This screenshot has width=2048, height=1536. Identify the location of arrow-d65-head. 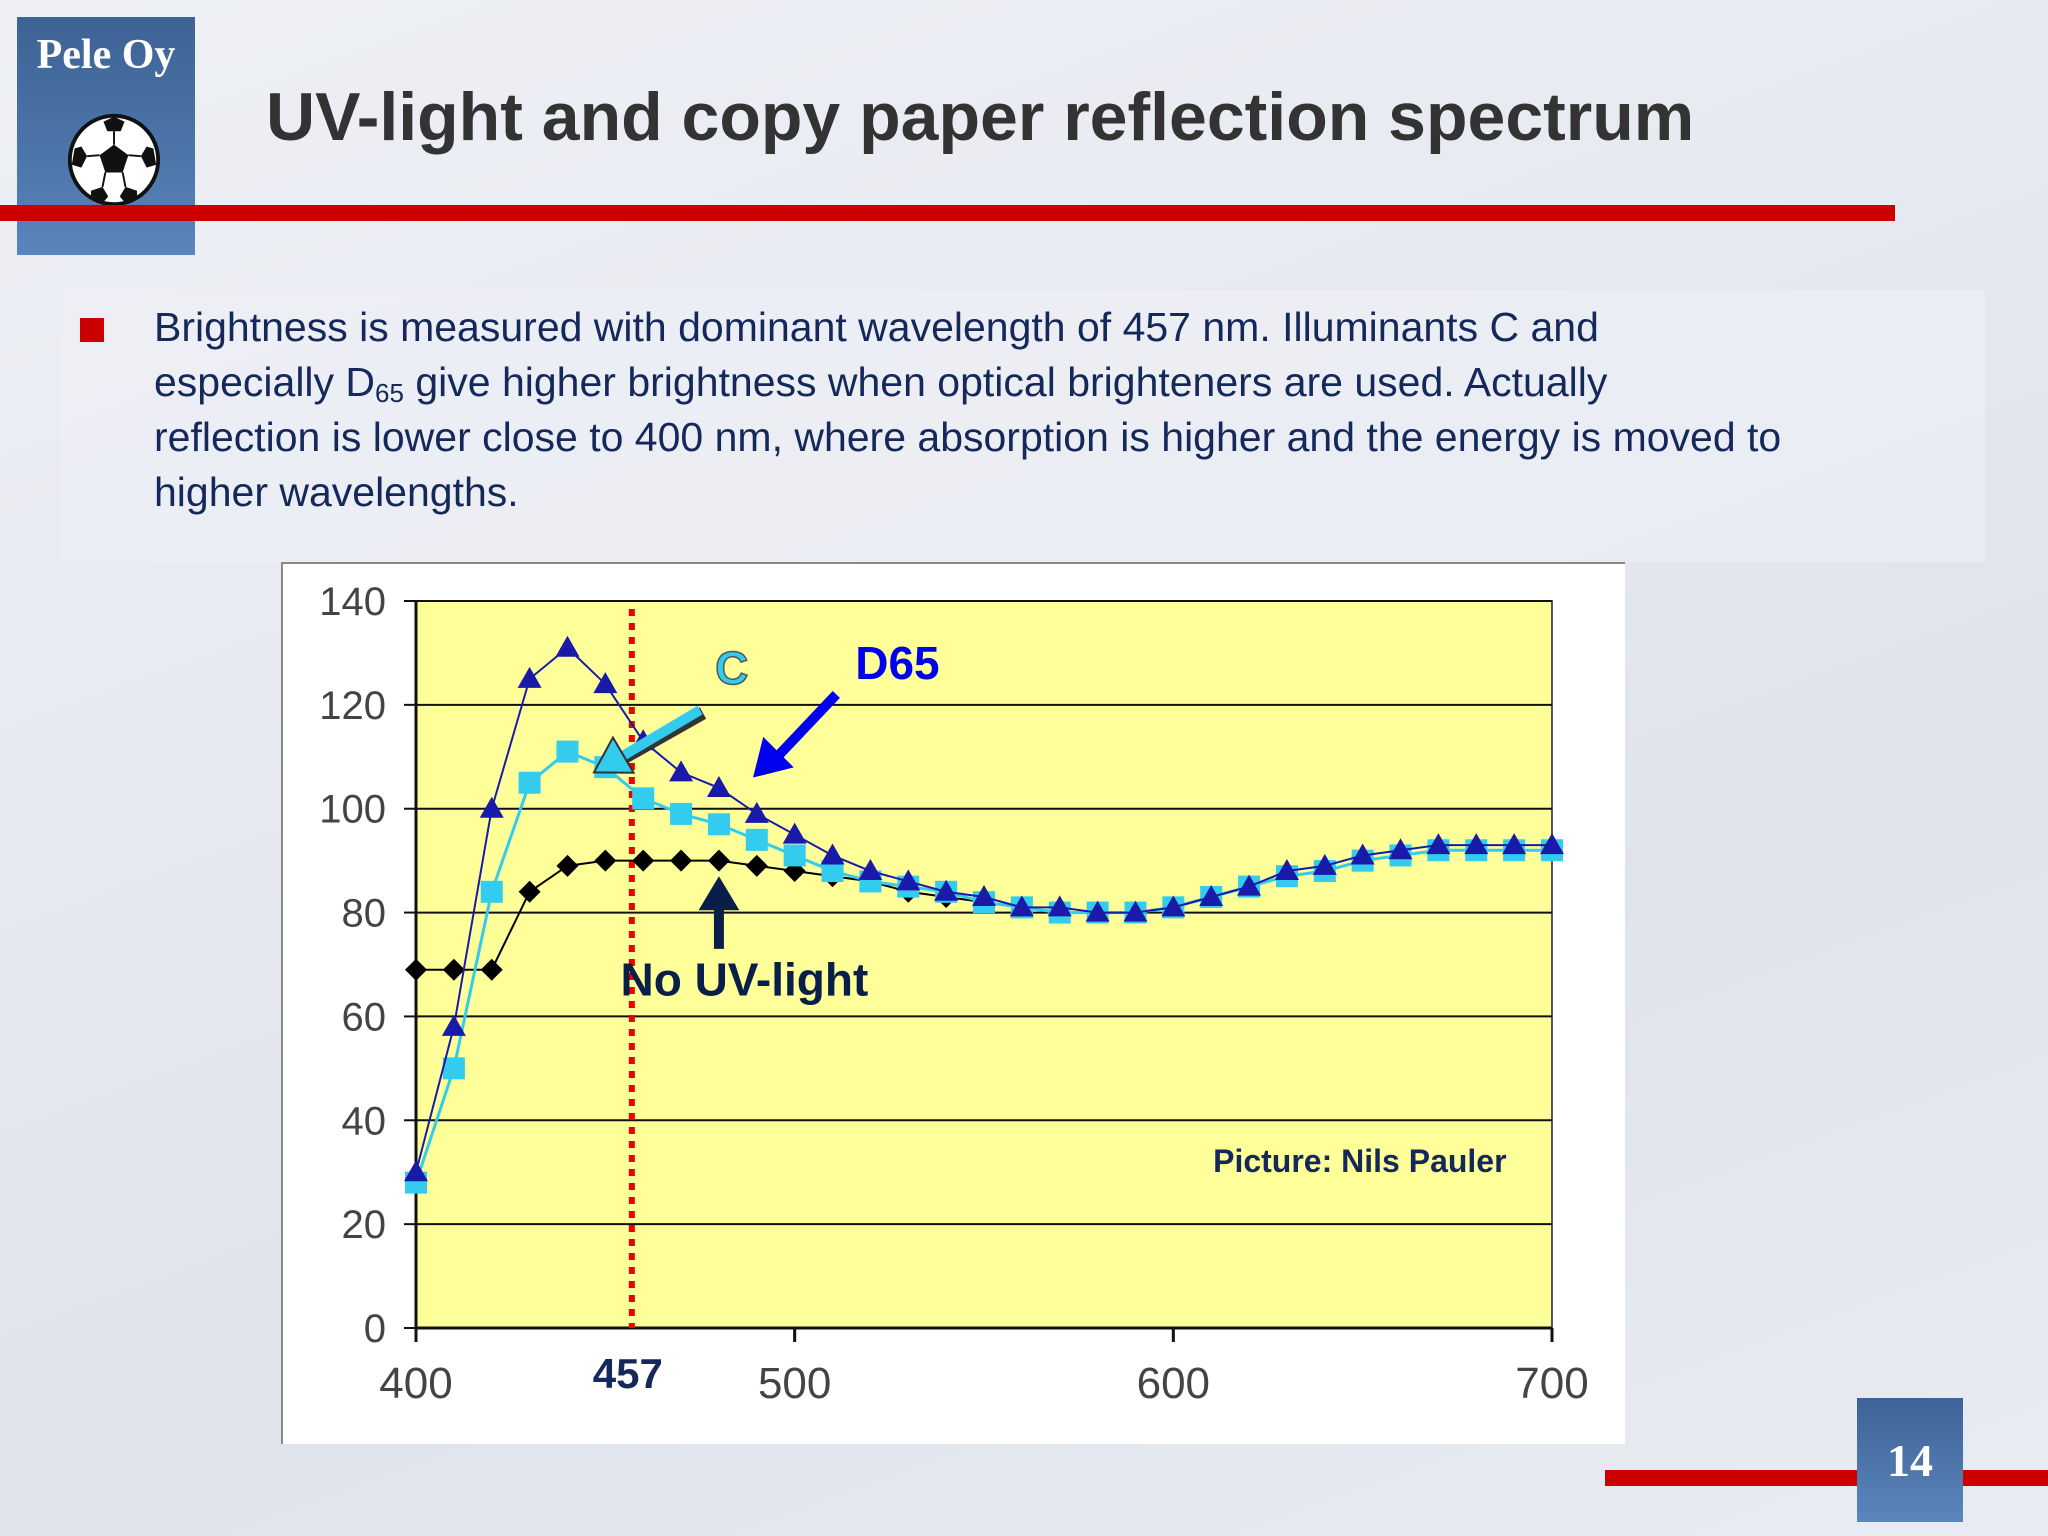
(773, 757).